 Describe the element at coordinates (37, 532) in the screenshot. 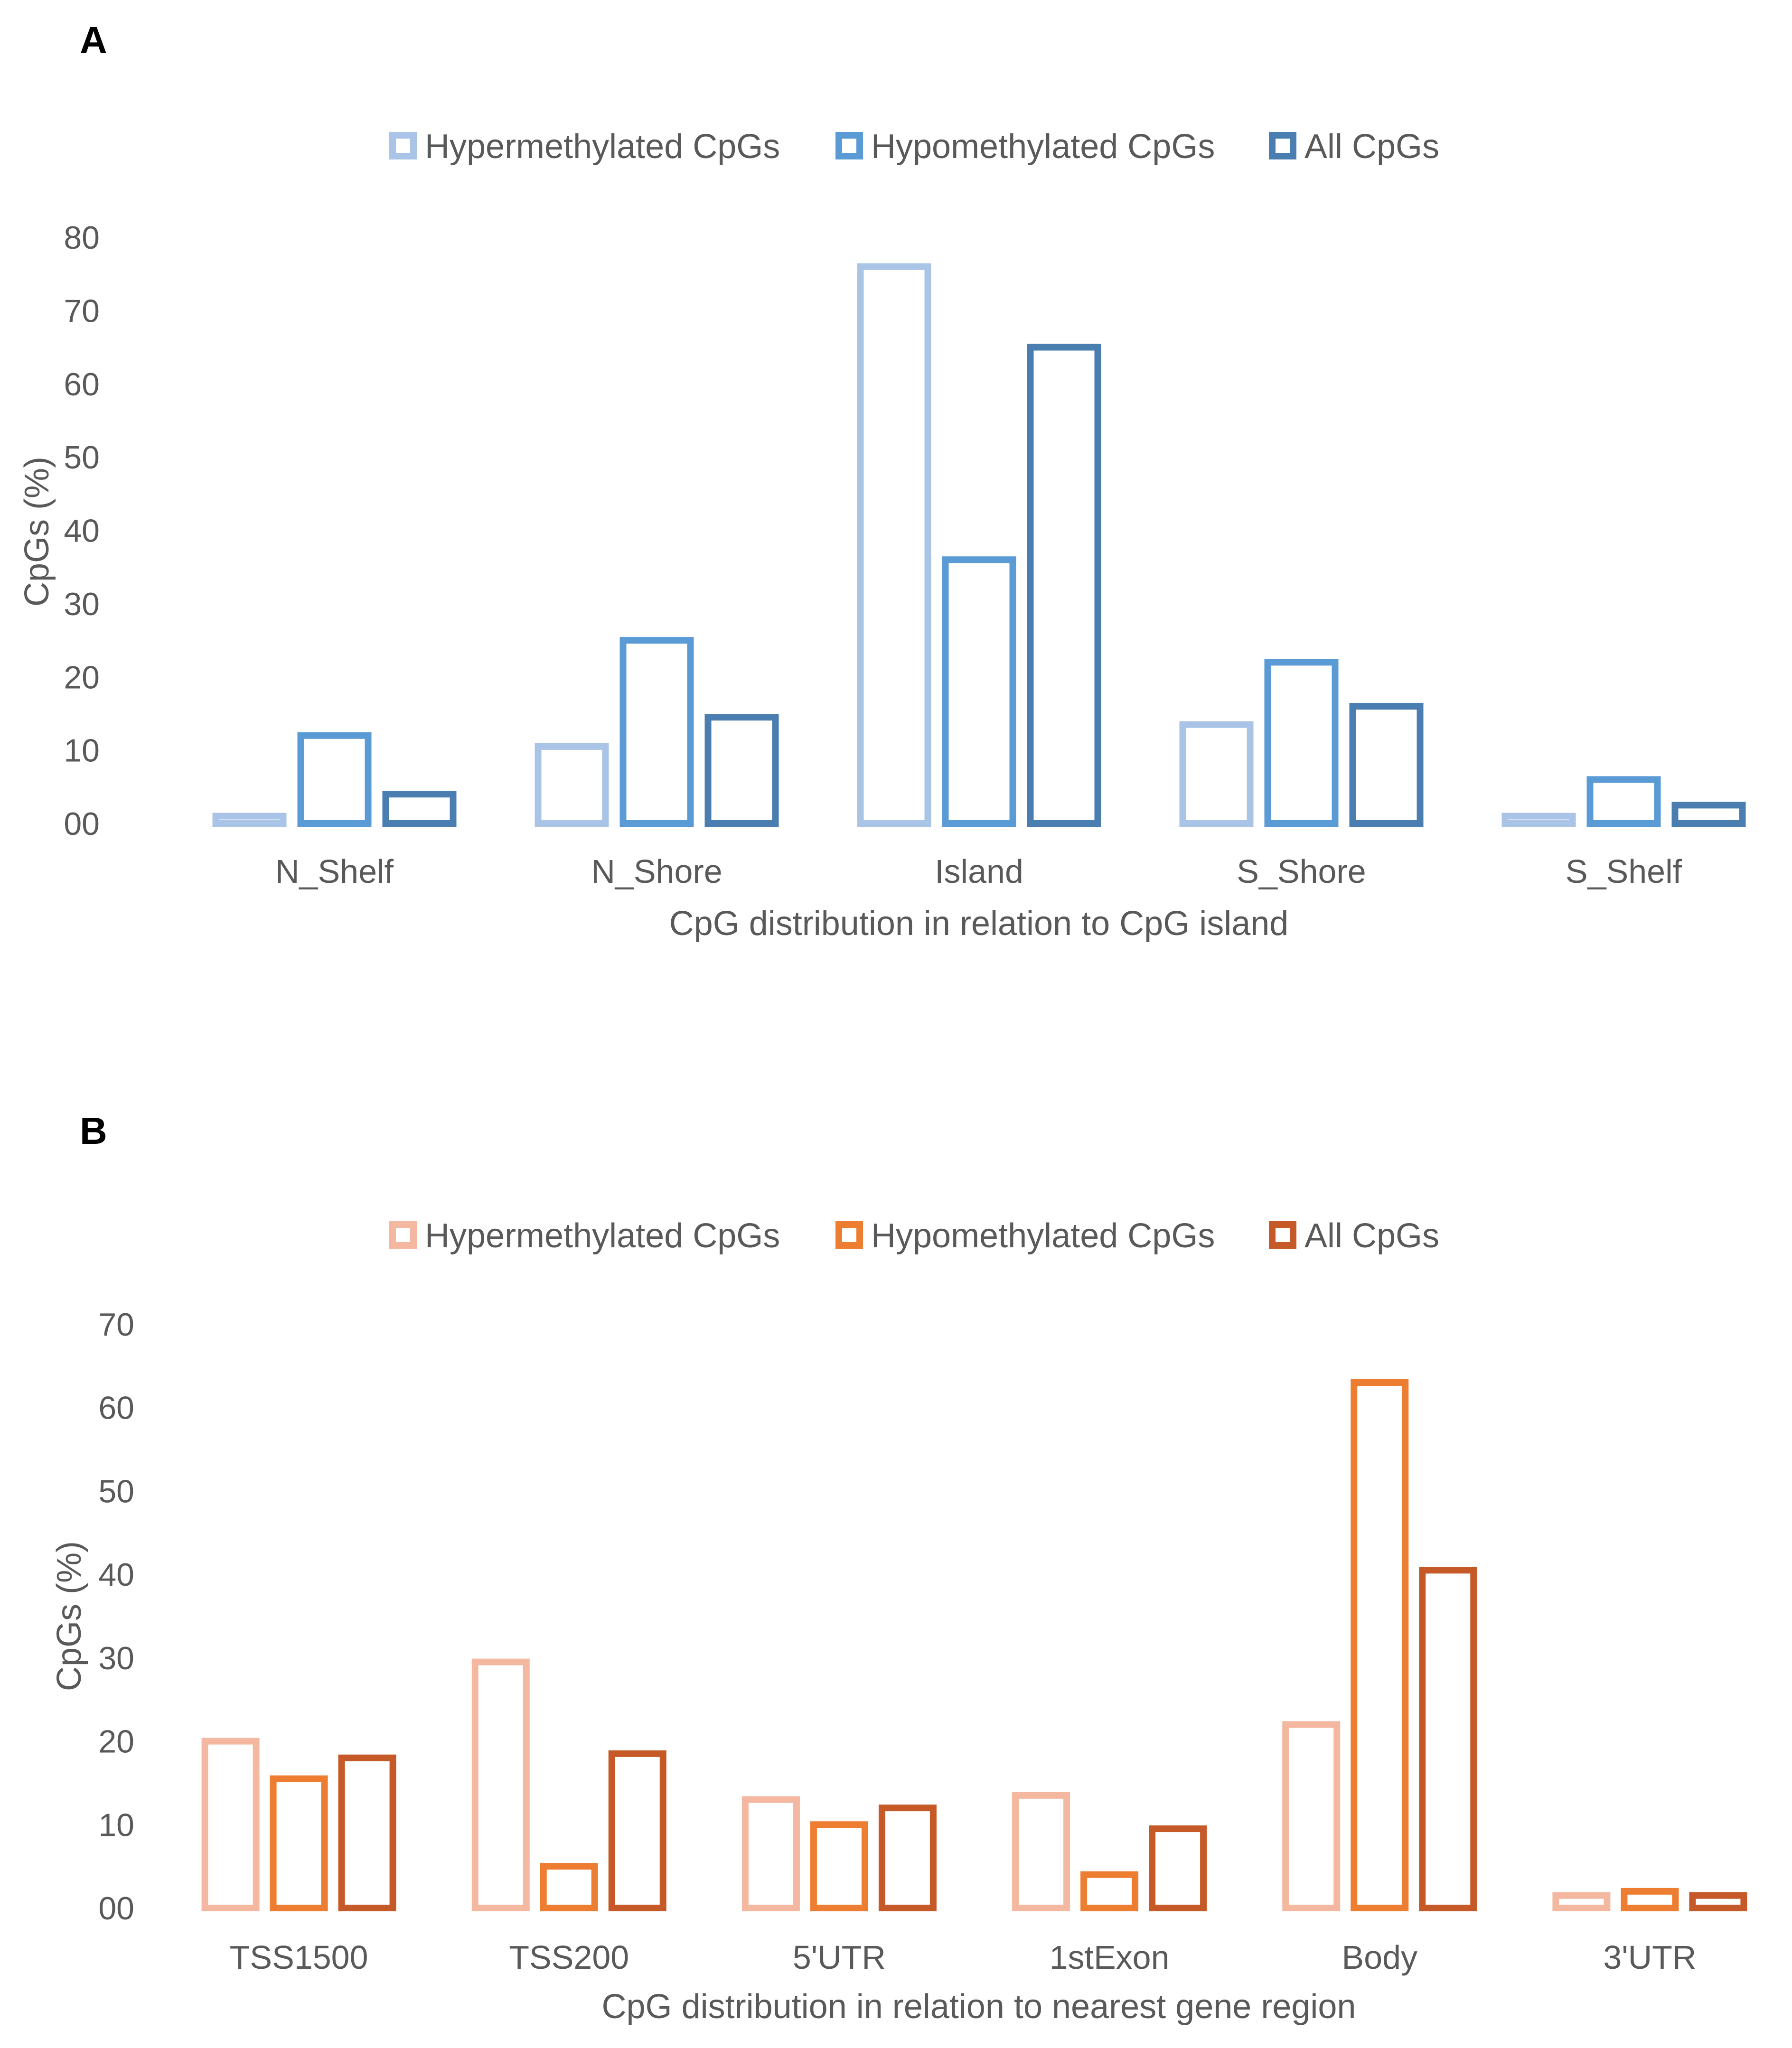

I see `panel-a-y-axis-title: CpGs (%)` at that location.